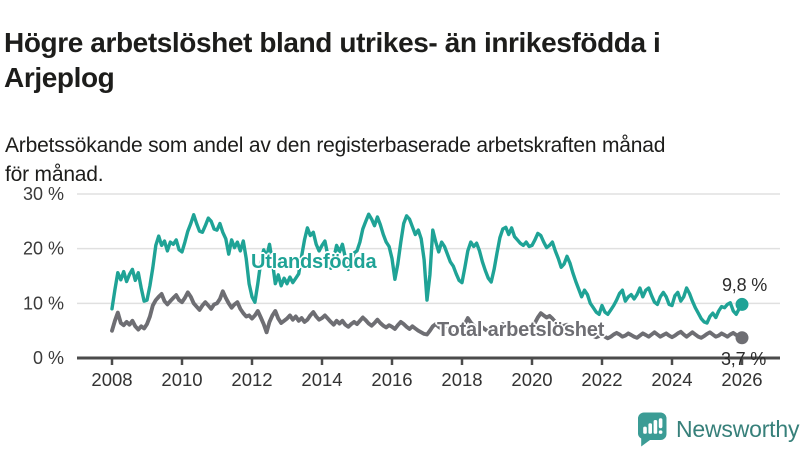 The image size is (800, 450). What do you see at coordinates (521, 330) in the screenshot?
I see `series-label-total-arbetsloshet: Total arbetslöshet` at bounding box center [521, 330].